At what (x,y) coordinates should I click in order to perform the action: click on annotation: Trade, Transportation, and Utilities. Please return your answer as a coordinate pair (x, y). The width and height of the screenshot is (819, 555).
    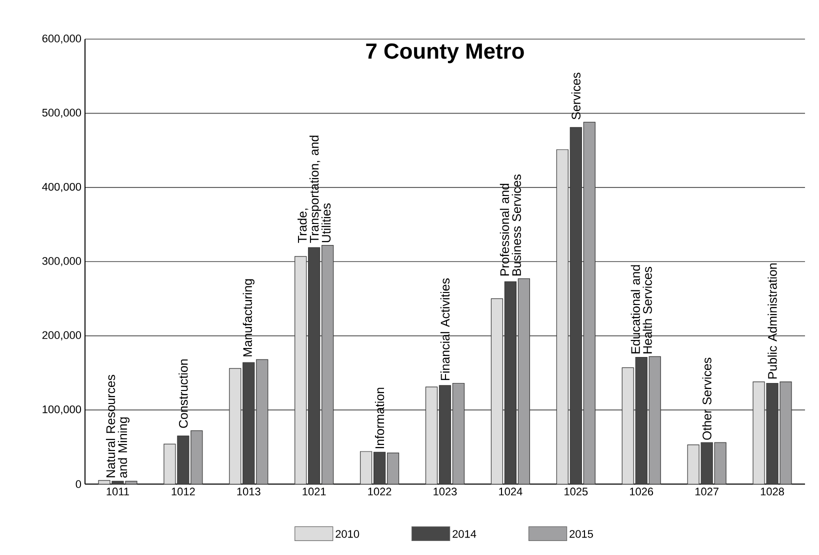
    Looking at the image, I should click on (314, 189).